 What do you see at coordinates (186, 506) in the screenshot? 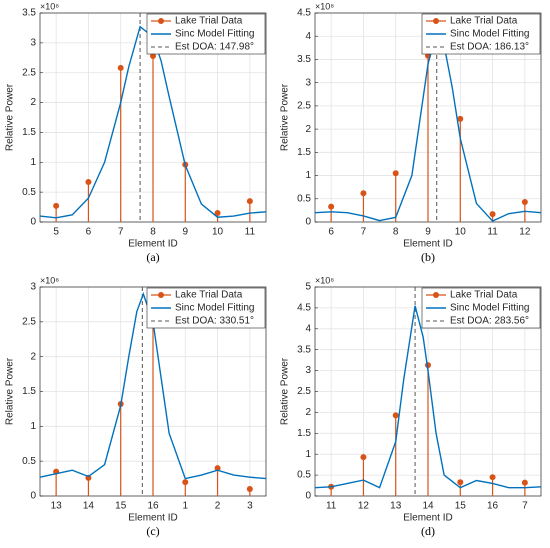
I see `x-tick-label: 1` at bounding box center [186, 506].